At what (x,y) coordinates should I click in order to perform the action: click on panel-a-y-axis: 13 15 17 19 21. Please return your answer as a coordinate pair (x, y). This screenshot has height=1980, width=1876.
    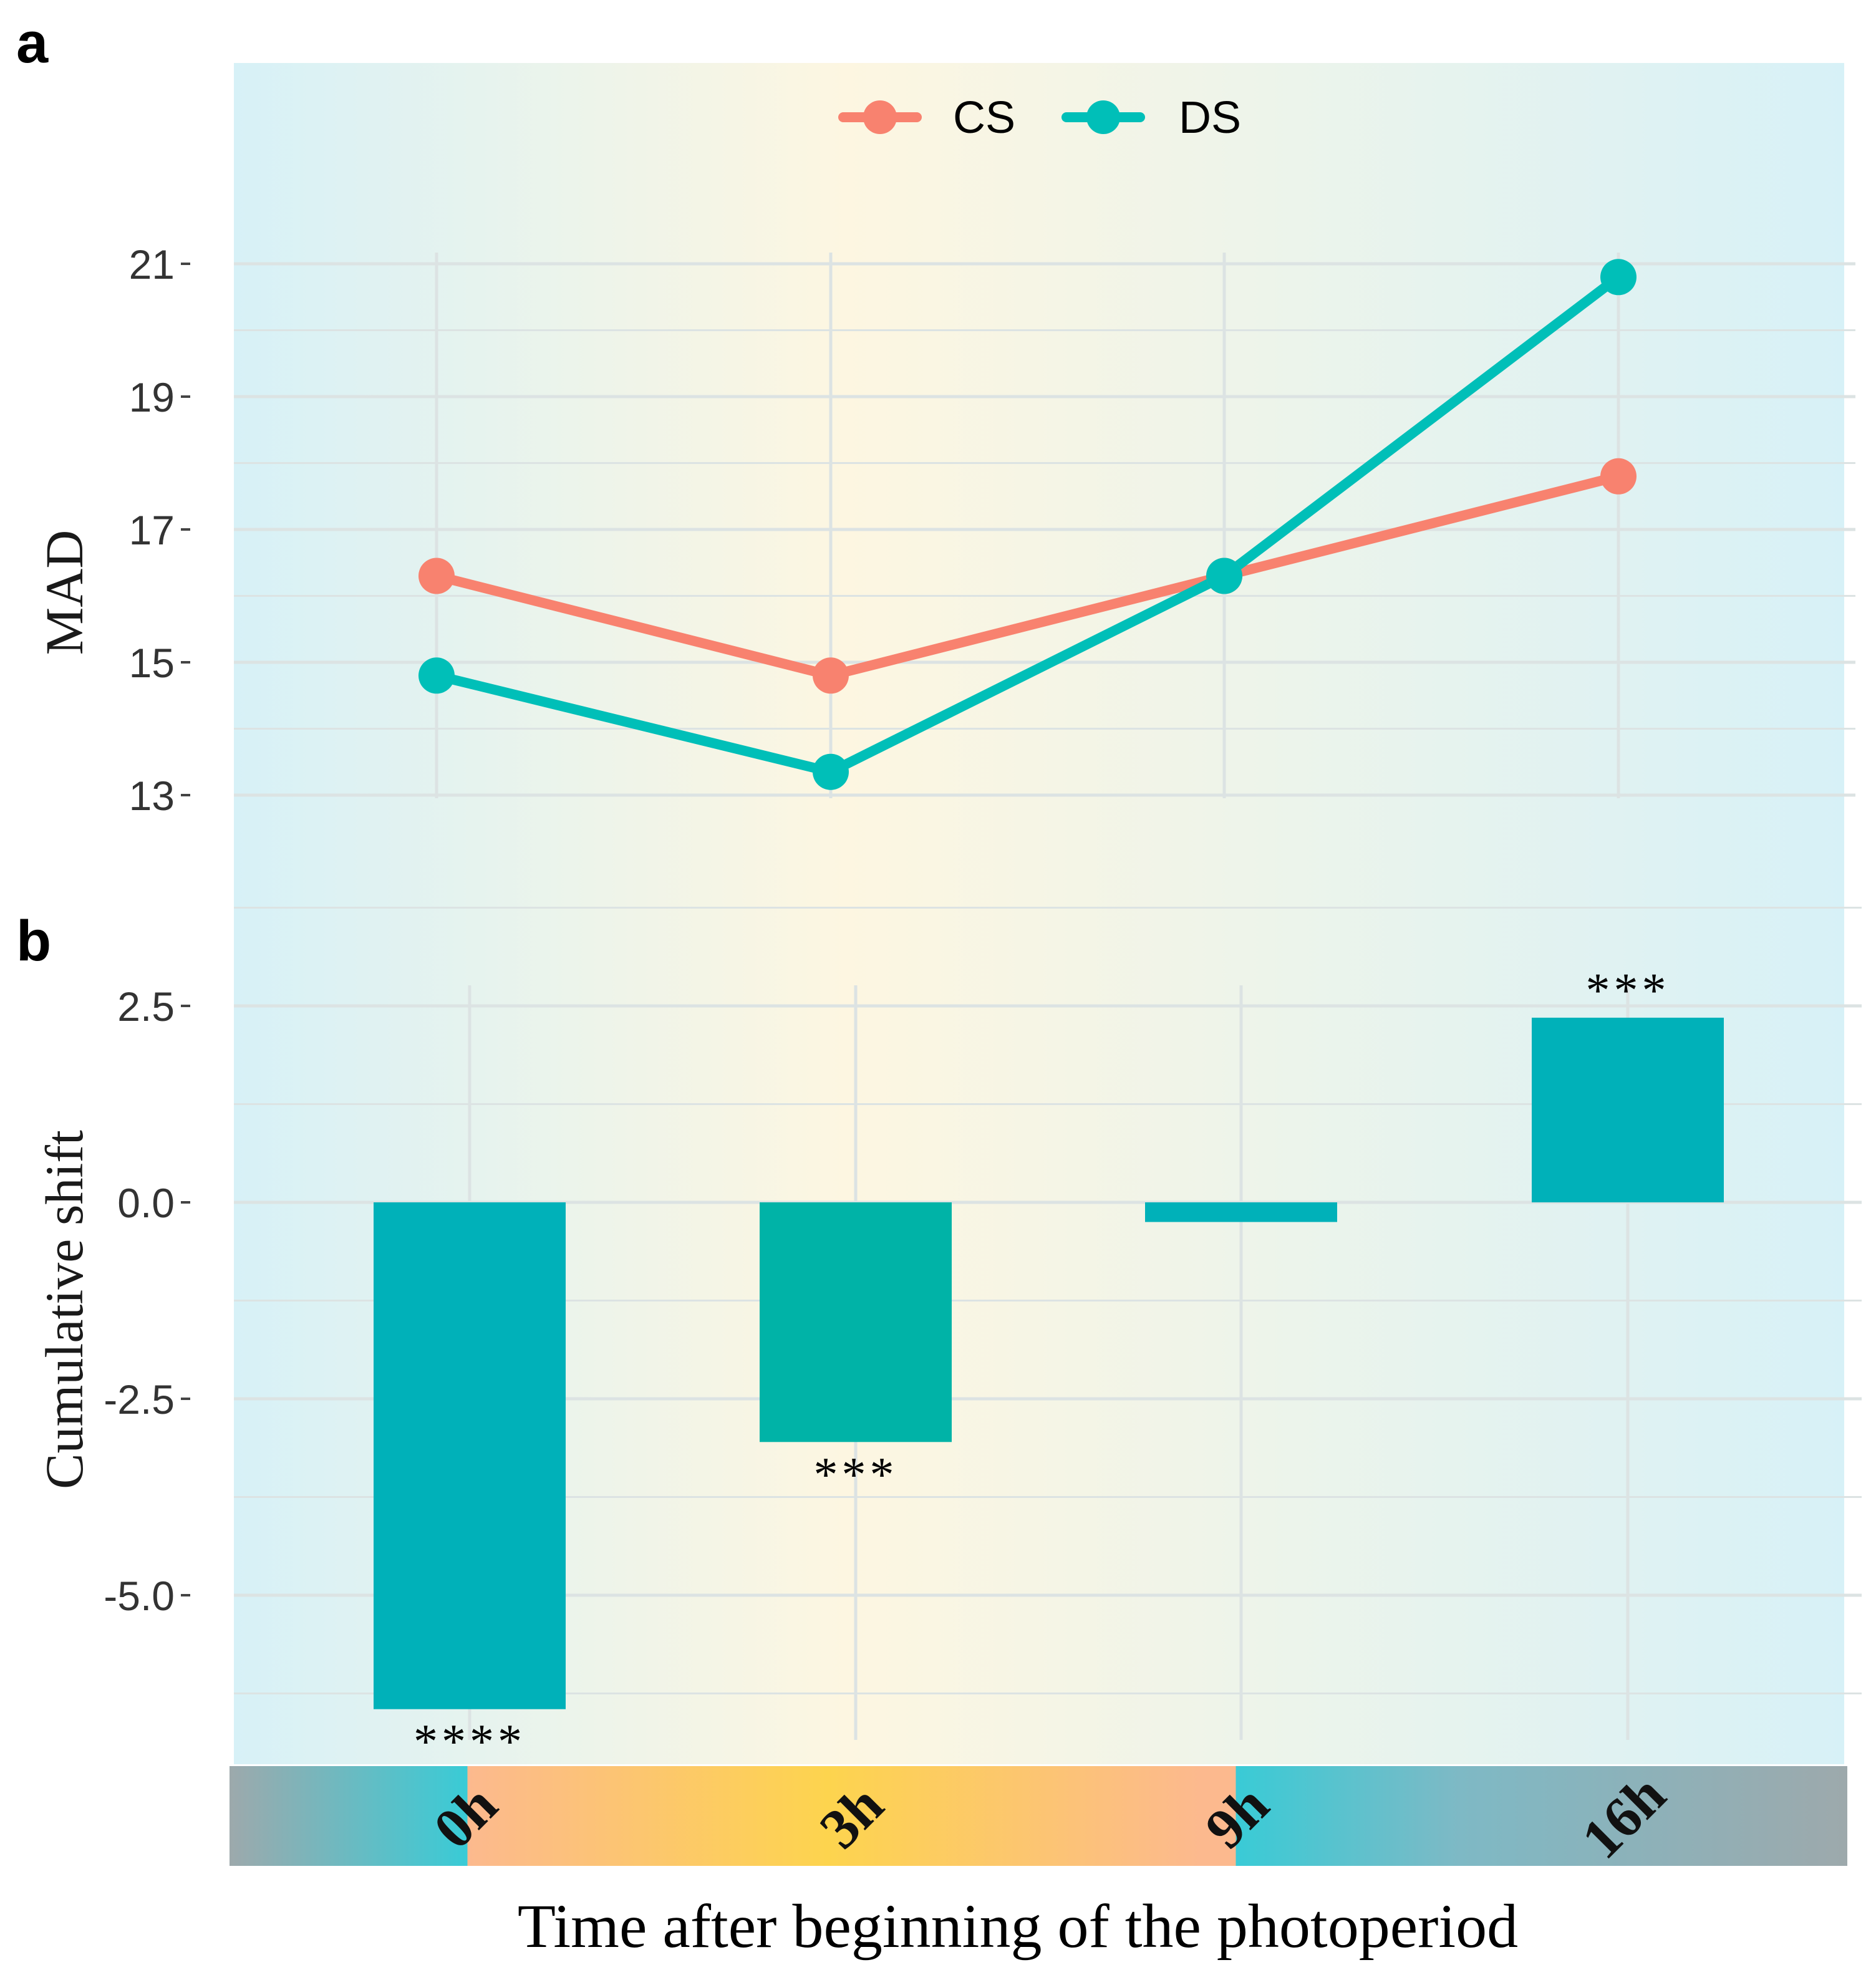
    Looking at the image, I should click on (159, 530).